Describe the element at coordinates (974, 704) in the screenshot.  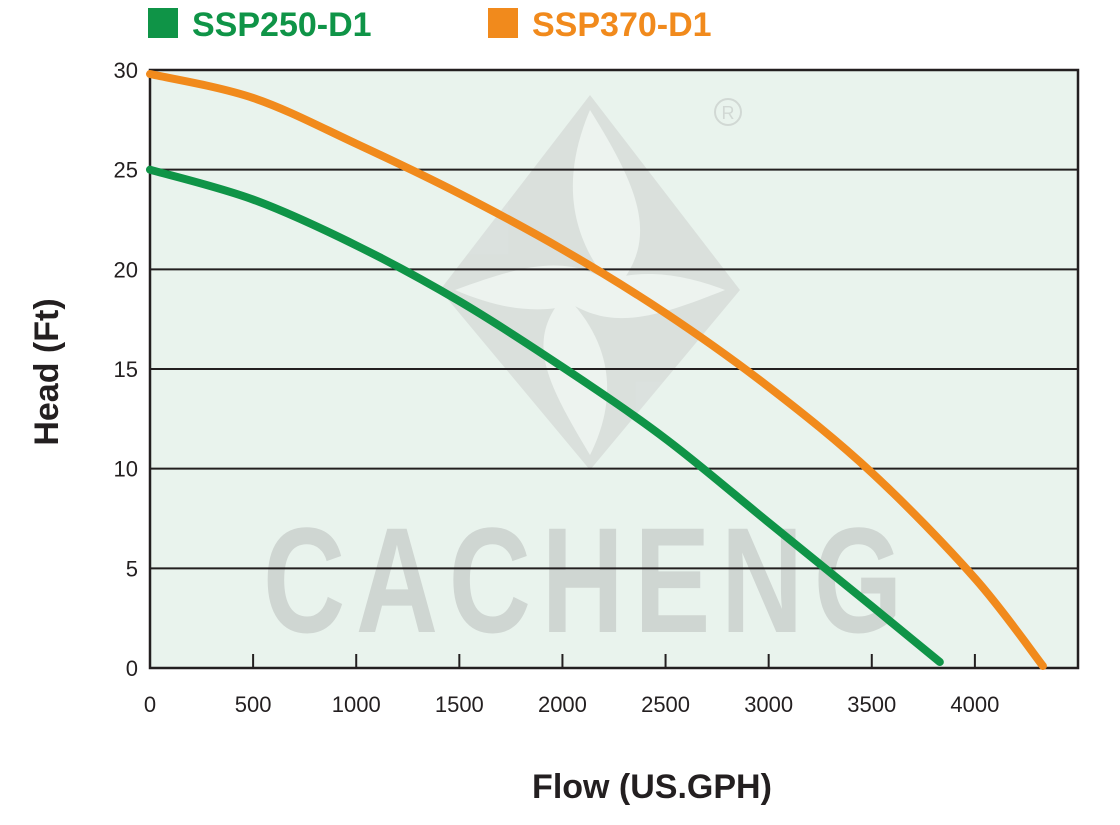
I see `x-tick-label-4000: 4000` at that location.